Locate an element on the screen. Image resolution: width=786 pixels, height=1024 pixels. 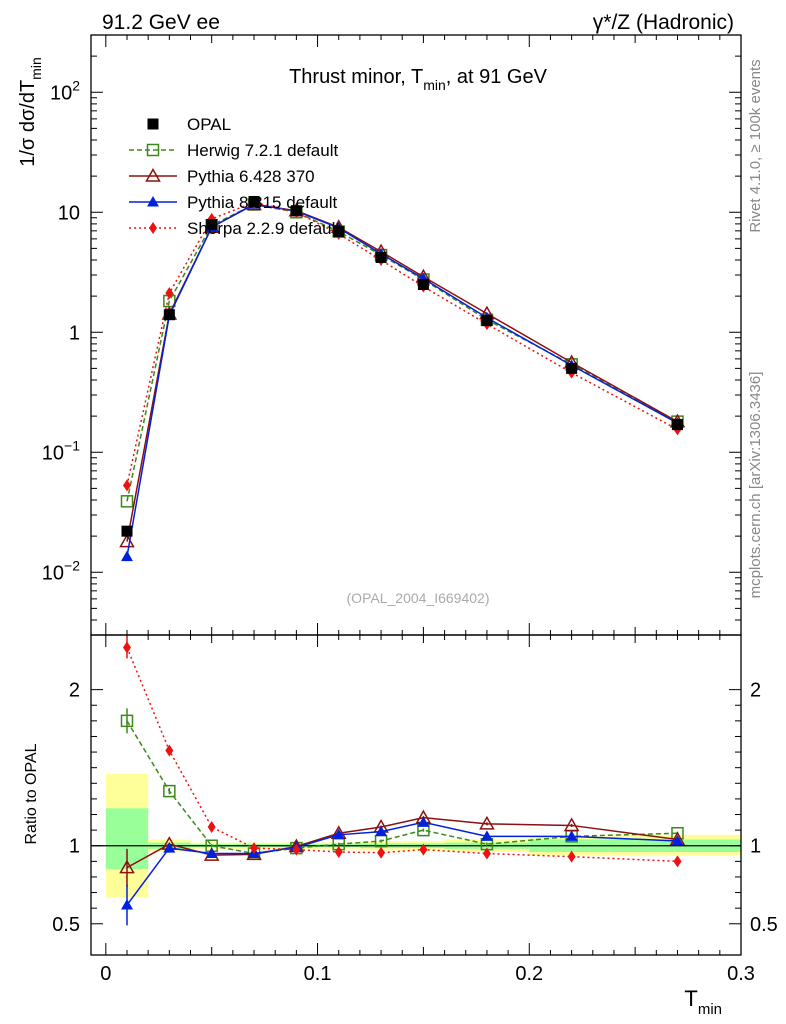
legend-label-sherpa-2-2-9-default: Sherpa 2.2.9 default is located at coordinates (263, 228).